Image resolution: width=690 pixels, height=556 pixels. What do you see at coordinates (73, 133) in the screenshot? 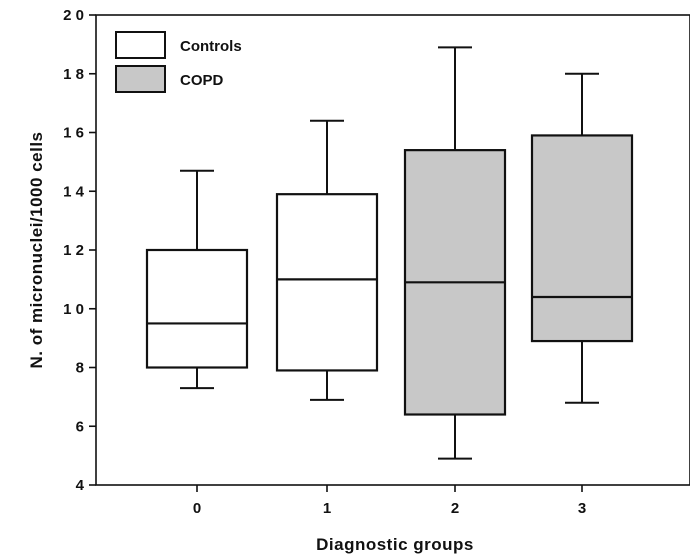
I see `y-tick-label: 1 6` at bounding box center [73, 133].